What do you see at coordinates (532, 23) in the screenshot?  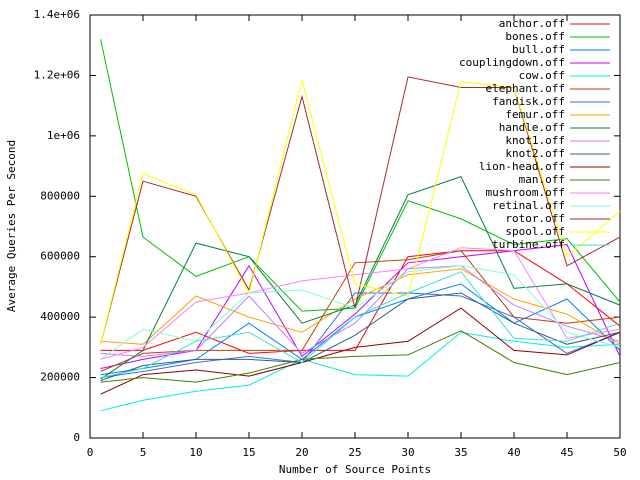 I see `legend-label: anchor.off` at bounding box center [532, 23].